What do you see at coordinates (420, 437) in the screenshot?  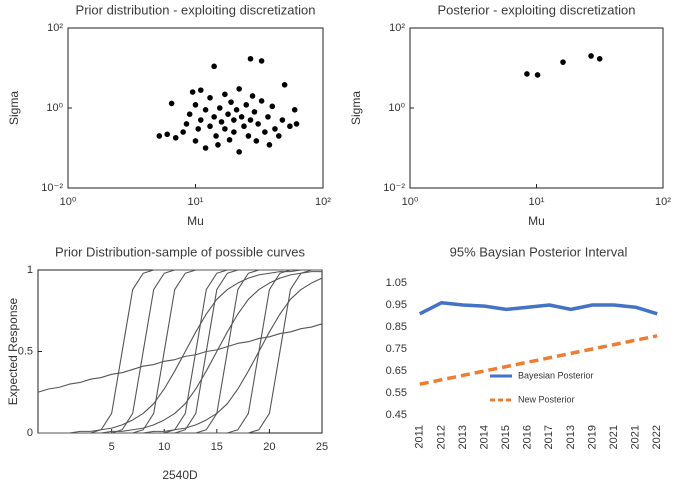 I see `x-tick-label: 2011` at bounding box center [420, 437].